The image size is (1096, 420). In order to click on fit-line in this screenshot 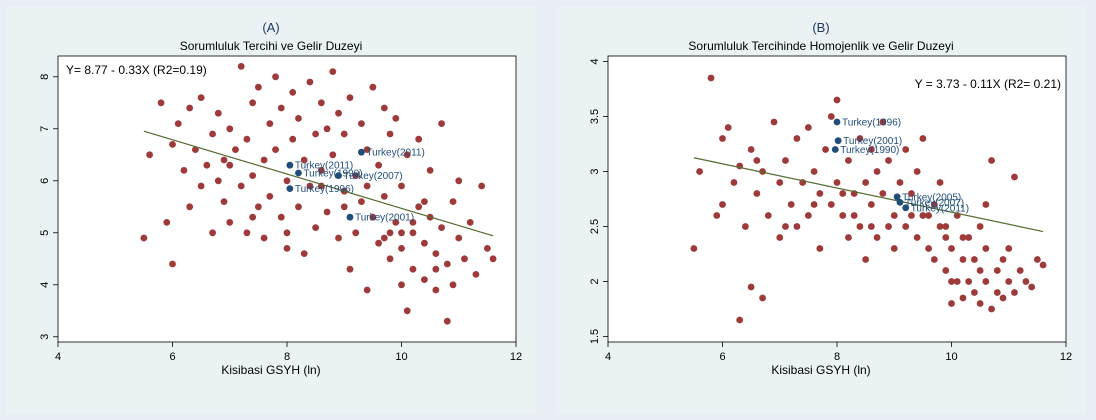, I will do `click(318, 183)`.